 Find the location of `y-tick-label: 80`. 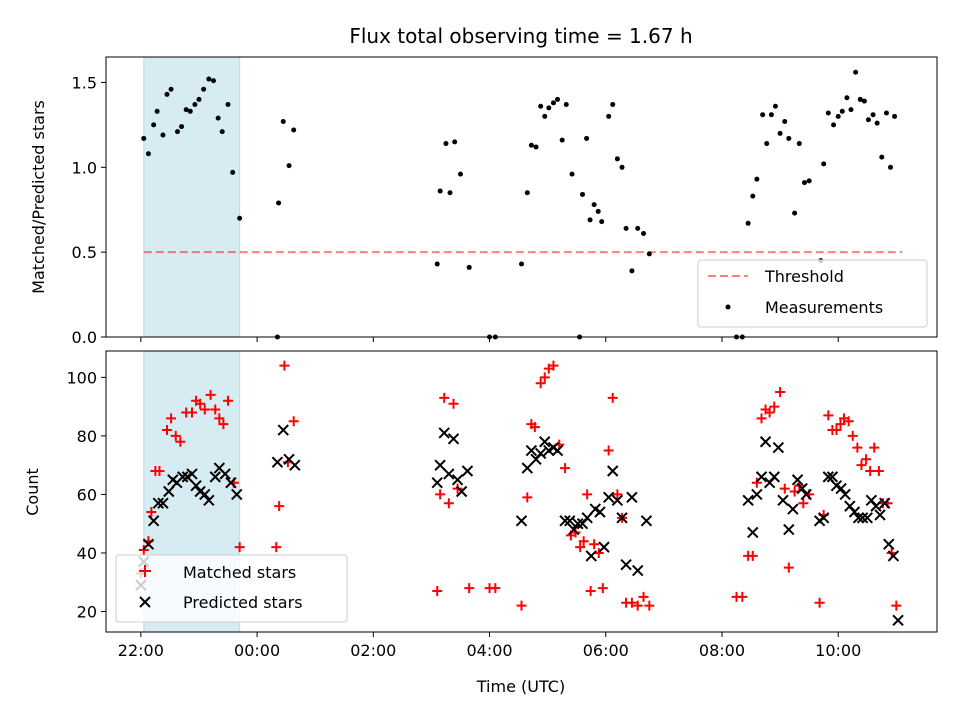

y-tick-label: 80 is located at coordinates (87, 436).